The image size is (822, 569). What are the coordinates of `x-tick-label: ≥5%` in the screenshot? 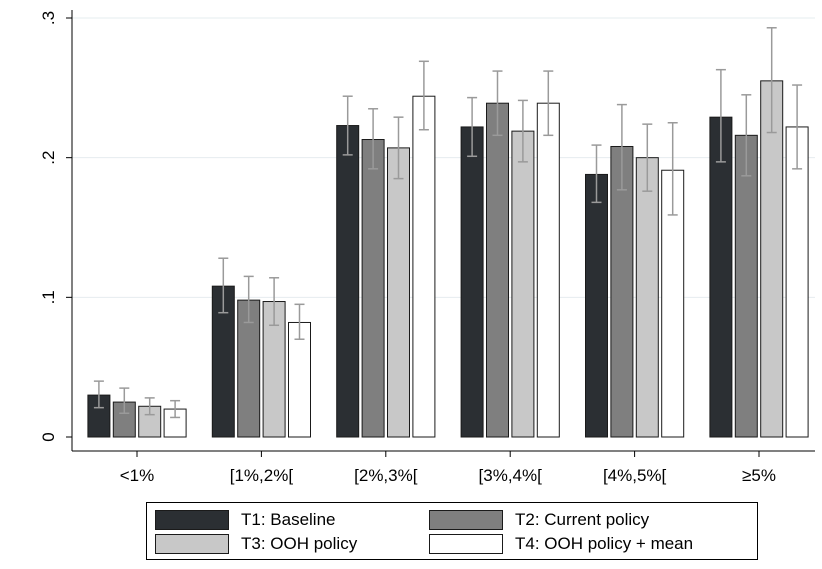 It's located at (759, 475).